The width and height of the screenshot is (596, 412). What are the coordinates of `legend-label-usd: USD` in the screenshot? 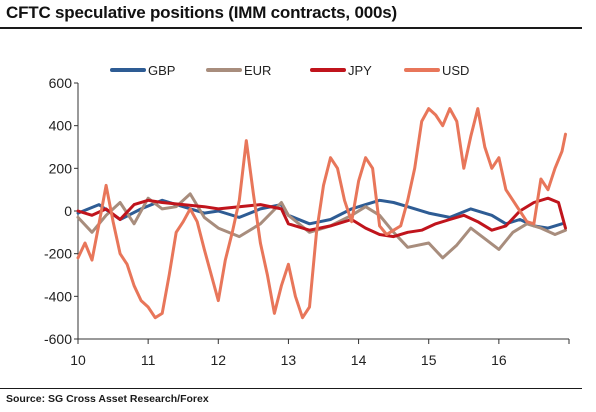 It's located at (455, 70).